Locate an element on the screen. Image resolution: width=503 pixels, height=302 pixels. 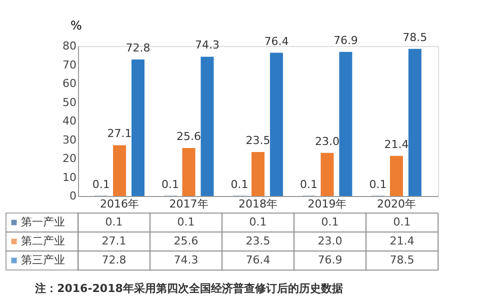
legend-label: 第一产业 is located at coordinates (43, 222).